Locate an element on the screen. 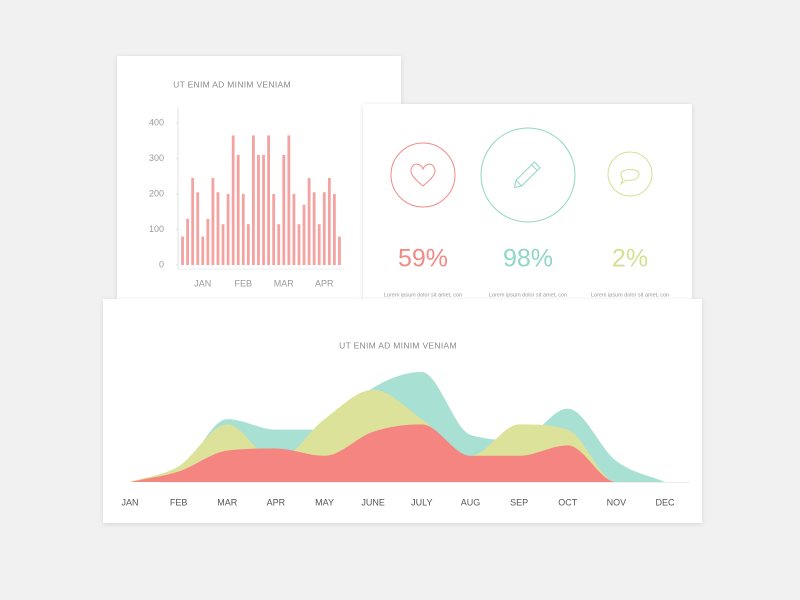  stat-value: 59% is located at coordinates (423, 259).